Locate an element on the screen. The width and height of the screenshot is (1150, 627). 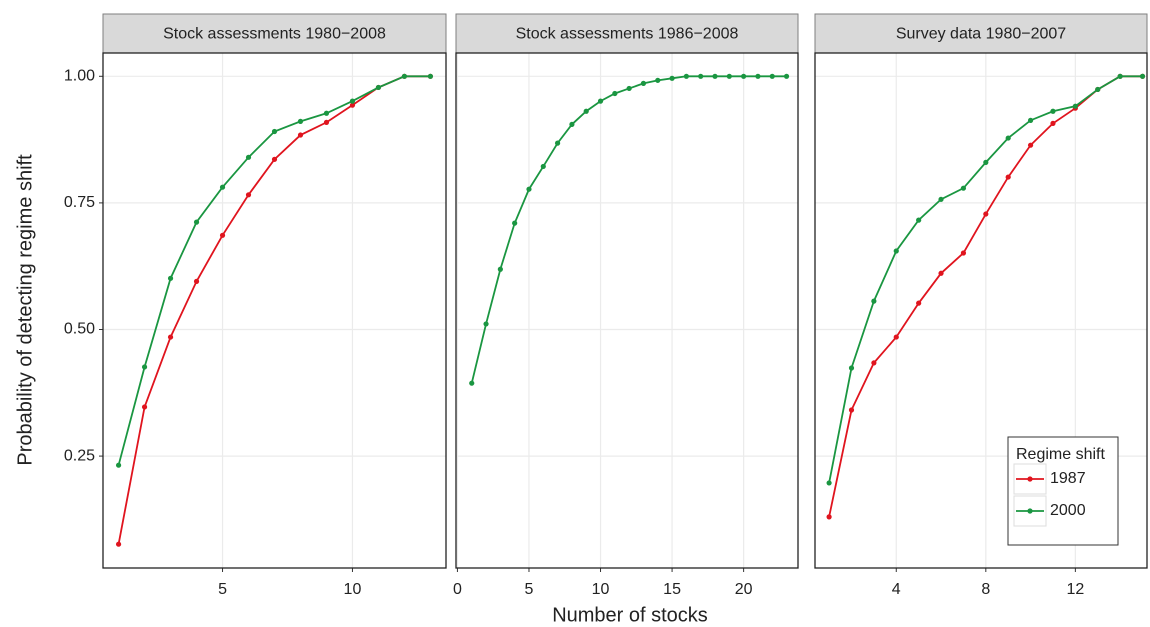
x-tick-label: 20 is located at coordinates (744, 589).